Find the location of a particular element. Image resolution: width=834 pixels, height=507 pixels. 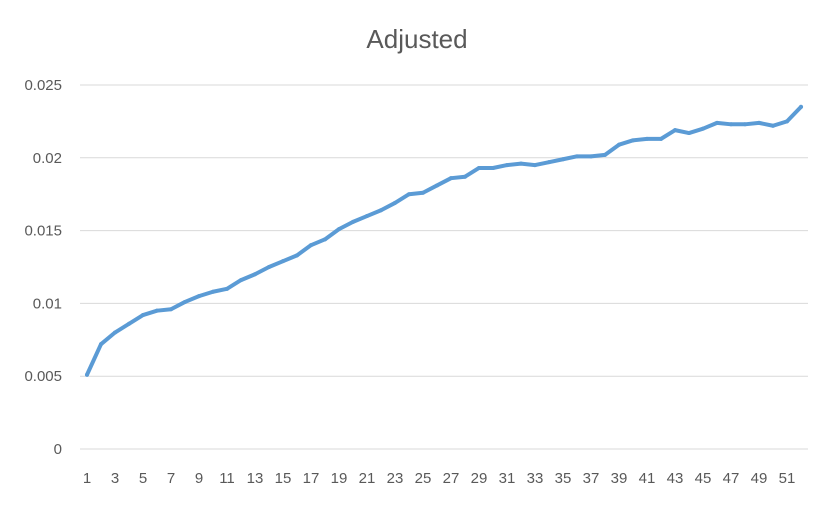

y-axis-ticks: 0 0.005 0.01 0.015 0.02 0.025 is located at coordinates (43, 267).